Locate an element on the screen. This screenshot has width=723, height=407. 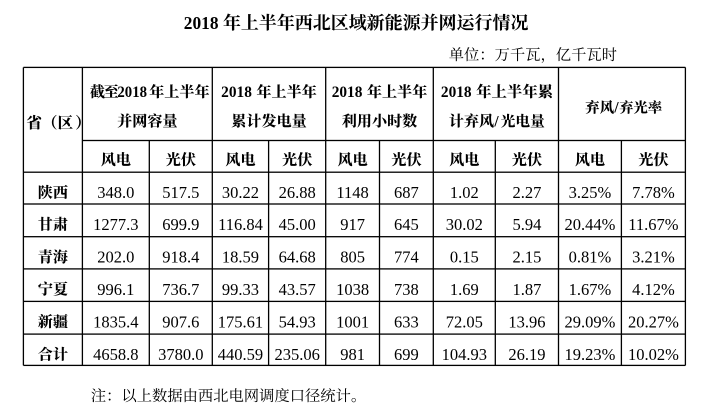
svg-text: 18.59 is located at coordinates (240, 257).